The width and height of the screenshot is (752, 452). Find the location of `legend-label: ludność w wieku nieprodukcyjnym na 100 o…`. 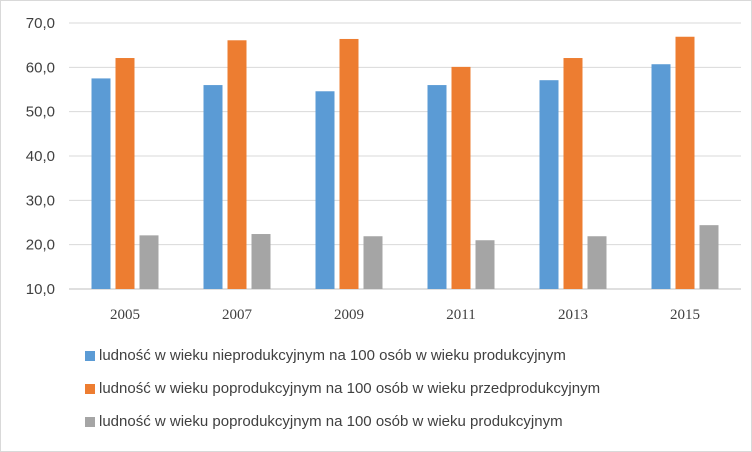

legend-label: ludność w wieku nieprodukcyjnym na 100 o… is located at coordinates (332, 355).